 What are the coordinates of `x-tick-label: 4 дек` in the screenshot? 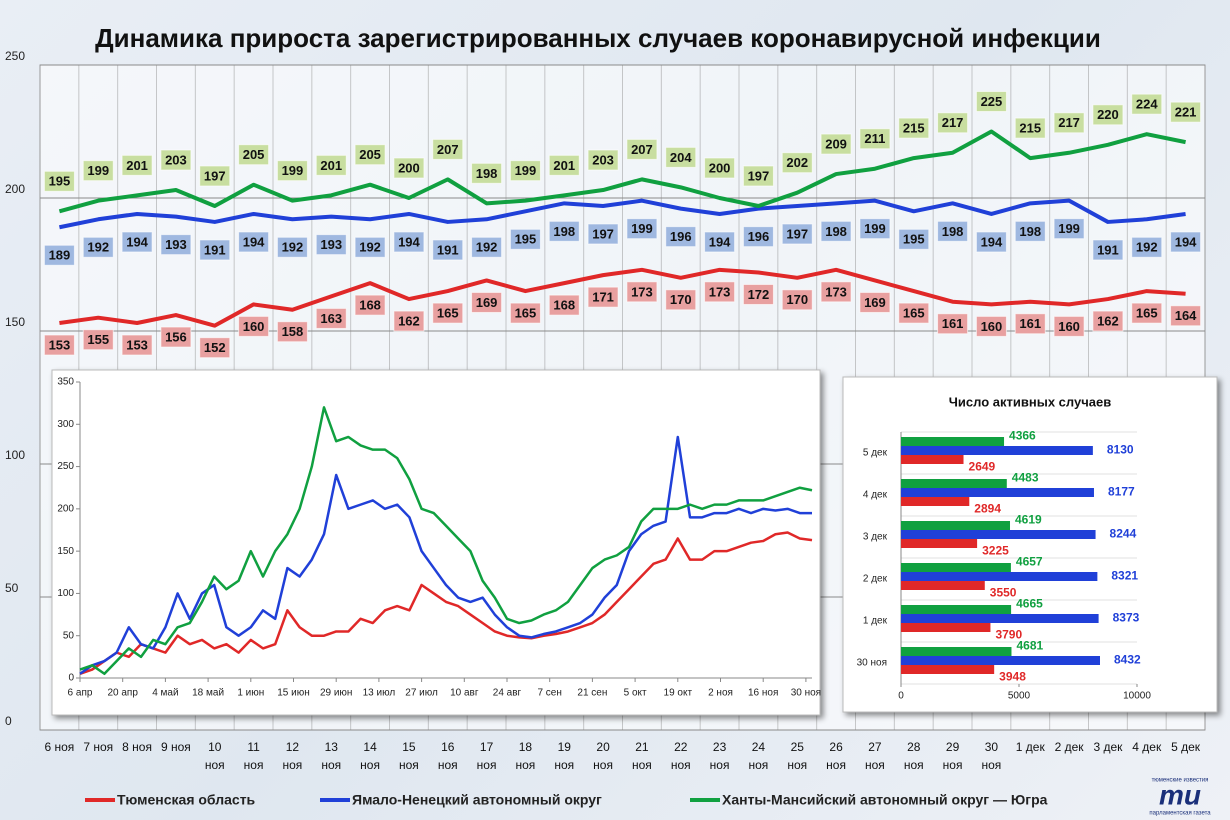 It's located at (1147, 747).